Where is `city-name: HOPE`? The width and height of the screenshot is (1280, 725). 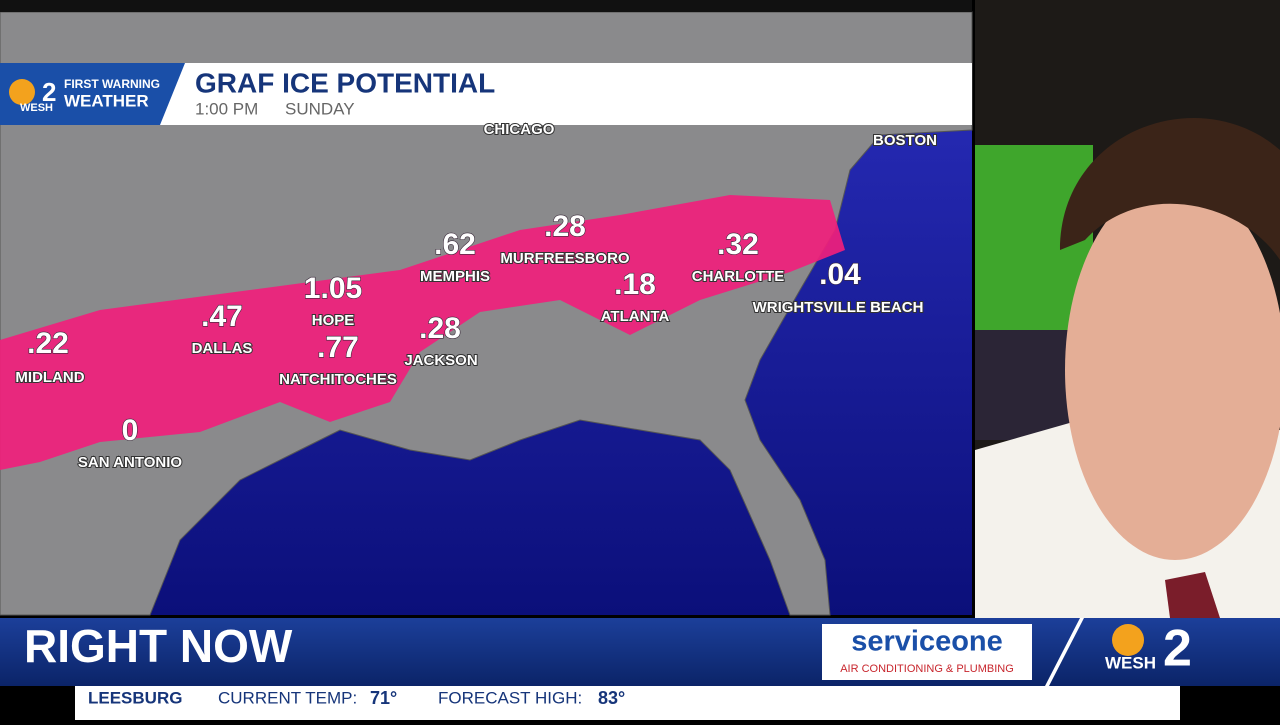
city-name: HOPE is located at coordinates (333, 320).